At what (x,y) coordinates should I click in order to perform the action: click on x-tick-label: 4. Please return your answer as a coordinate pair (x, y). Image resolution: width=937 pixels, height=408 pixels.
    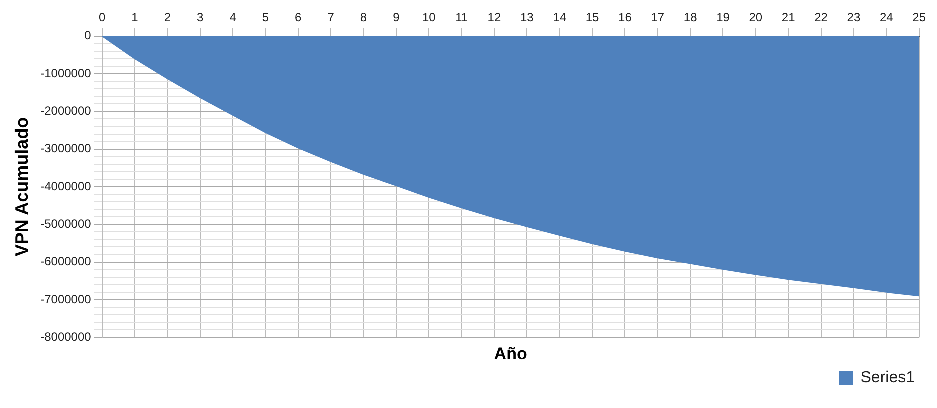
    Looking at the image, I should click on (233, 17).